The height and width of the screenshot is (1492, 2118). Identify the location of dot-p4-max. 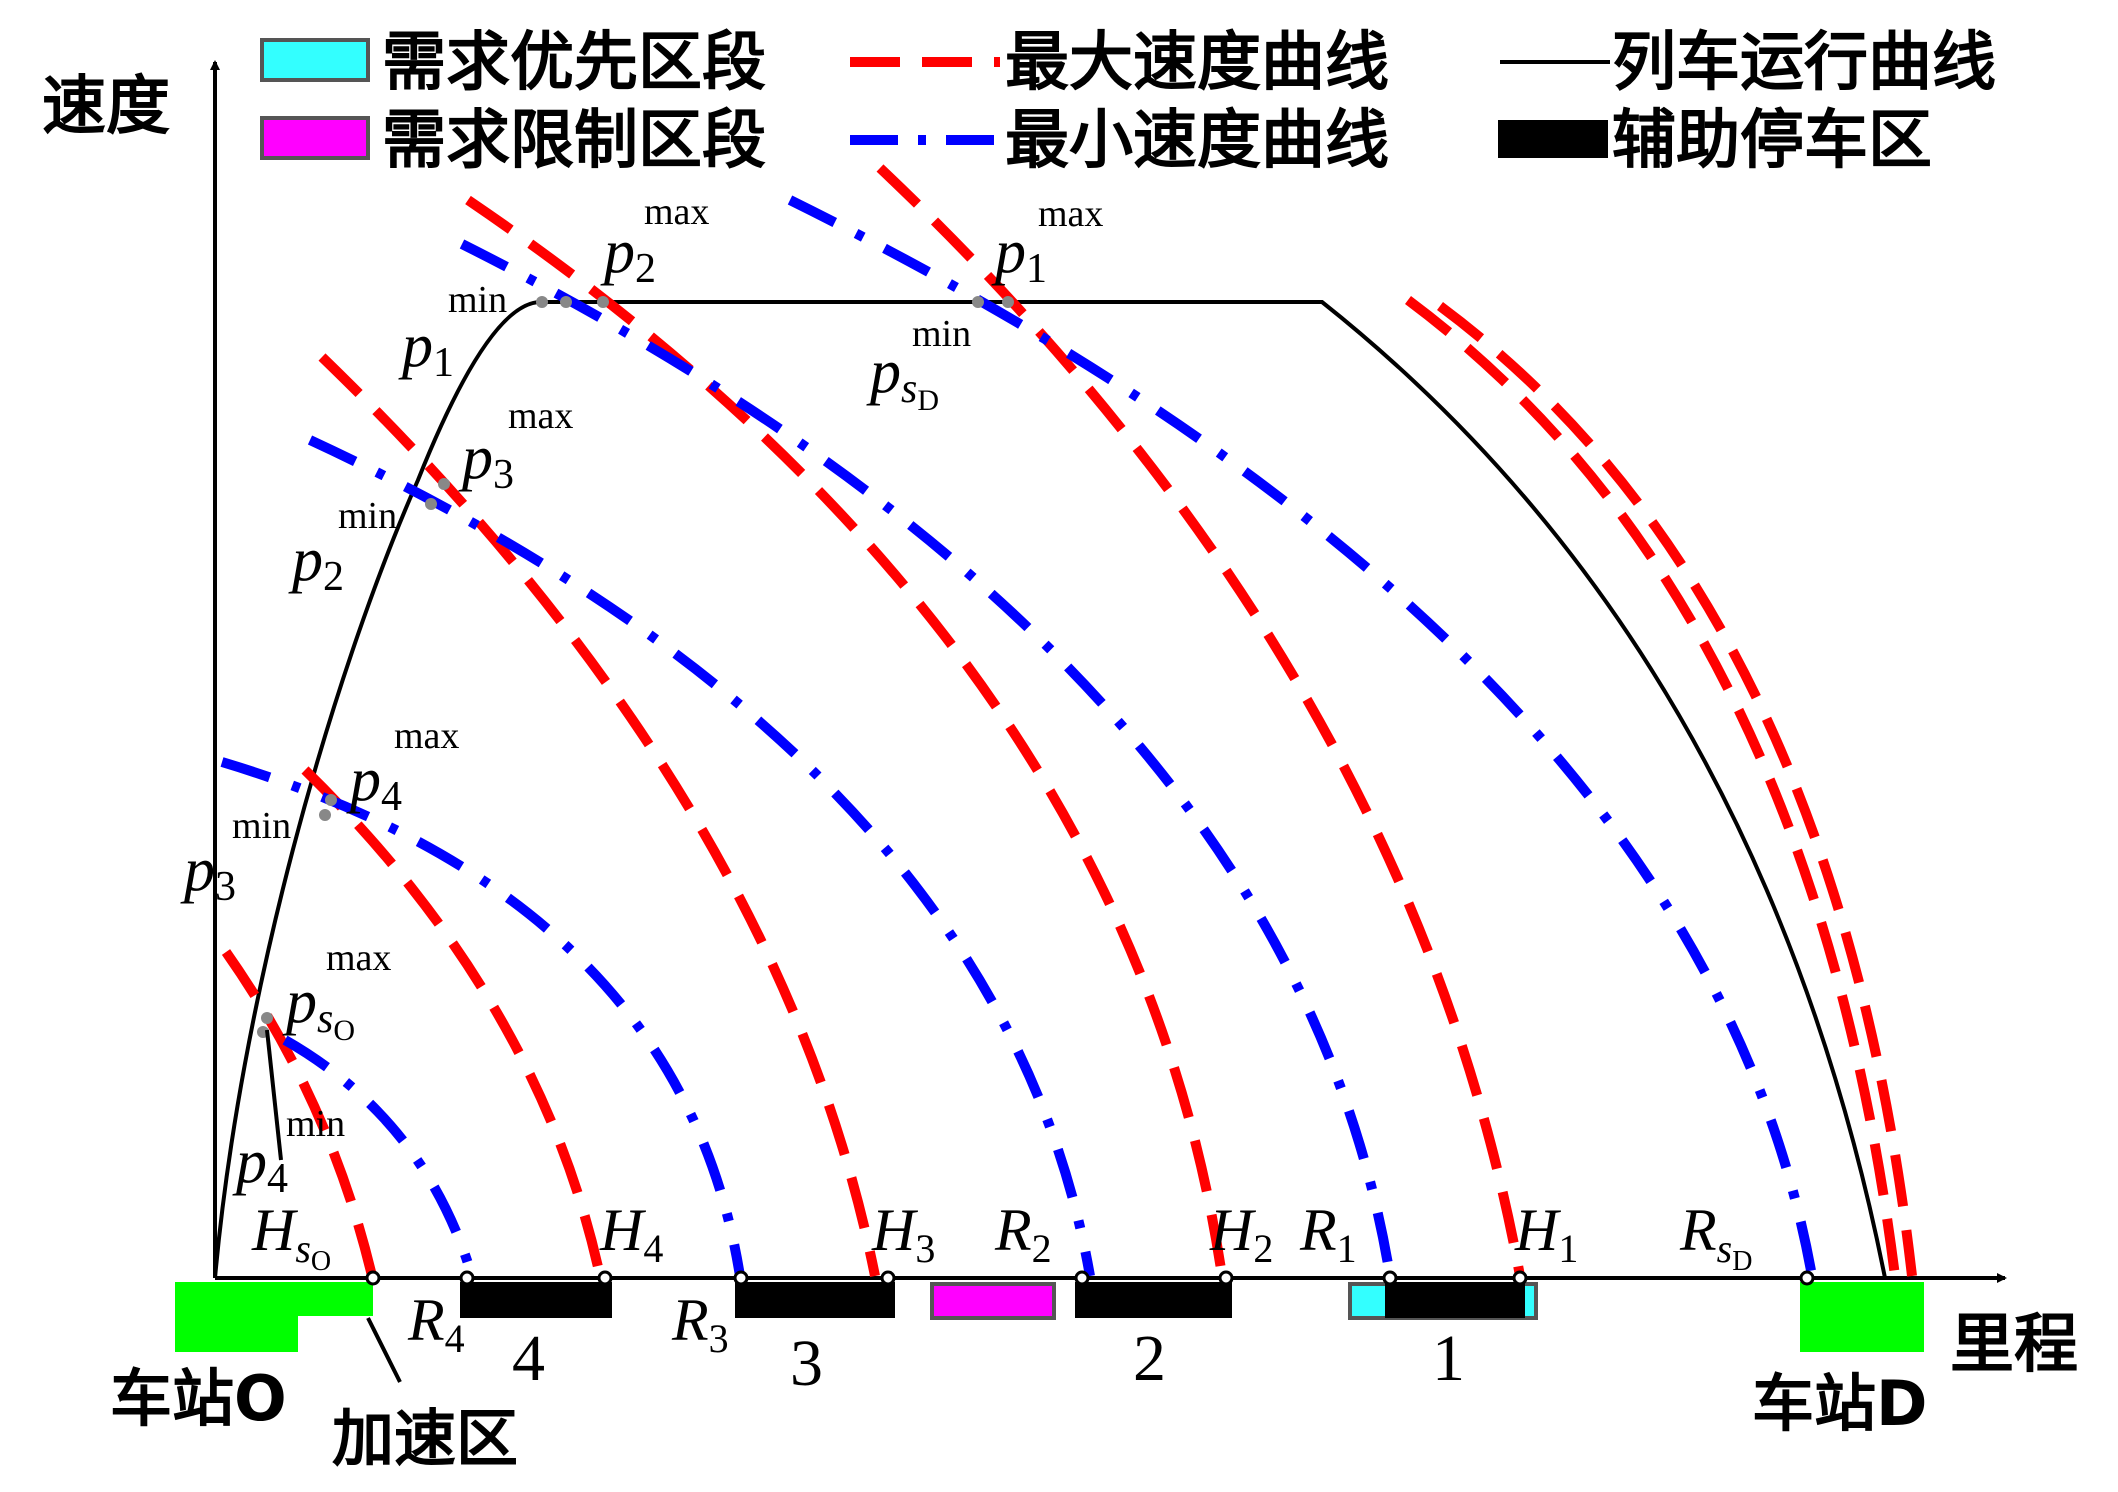
(331, 800).